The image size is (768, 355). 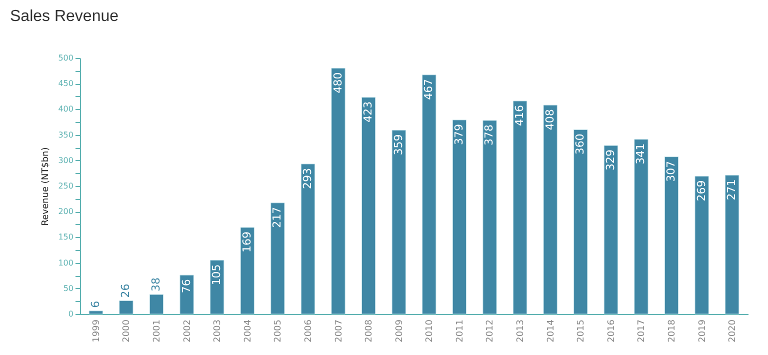 What do you see at coordinates (66, 109) in the screenshot?
I see `y-tick-label: 400` at bounding box center [66, 109].